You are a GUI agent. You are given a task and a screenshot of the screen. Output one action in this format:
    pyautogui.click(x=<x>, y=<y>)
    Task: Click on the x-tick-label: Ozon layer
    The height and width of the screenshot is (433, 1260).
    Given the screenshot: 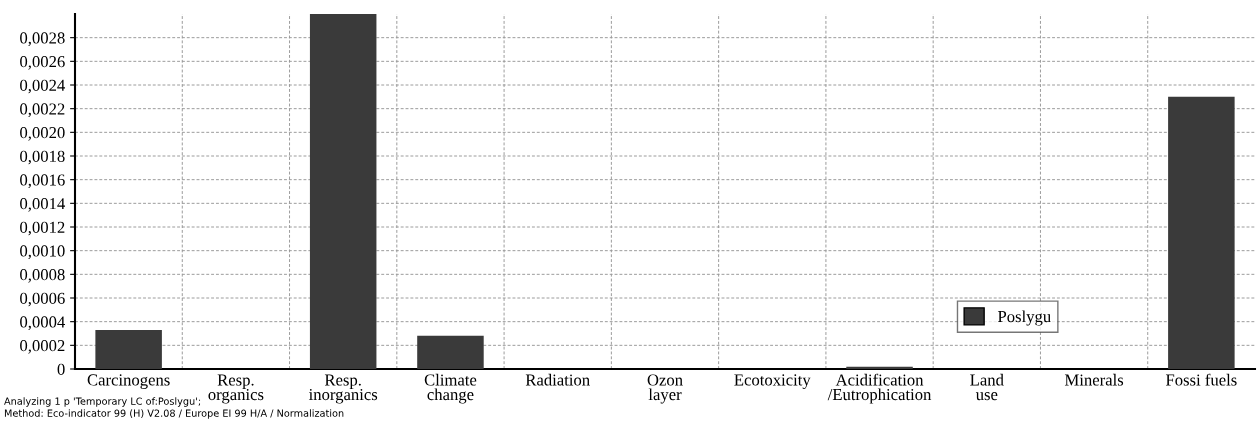 What is the action you would take?
    pyautogui.click(x=665, y=389)
    